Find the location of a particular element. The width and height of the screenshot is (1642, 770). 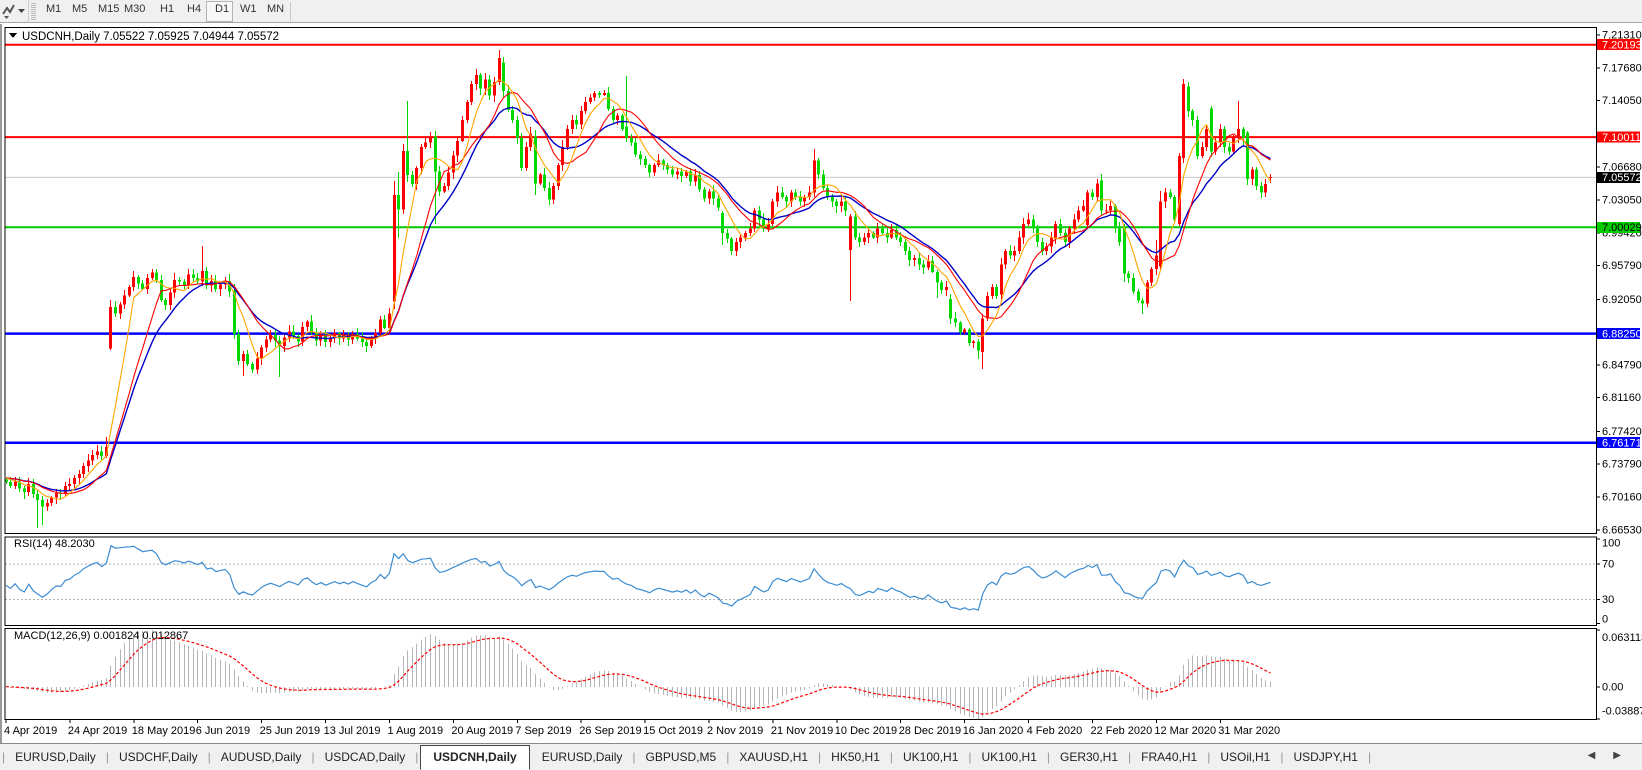

svg-text: 7.21310 is located at coordinates (1622, 36).